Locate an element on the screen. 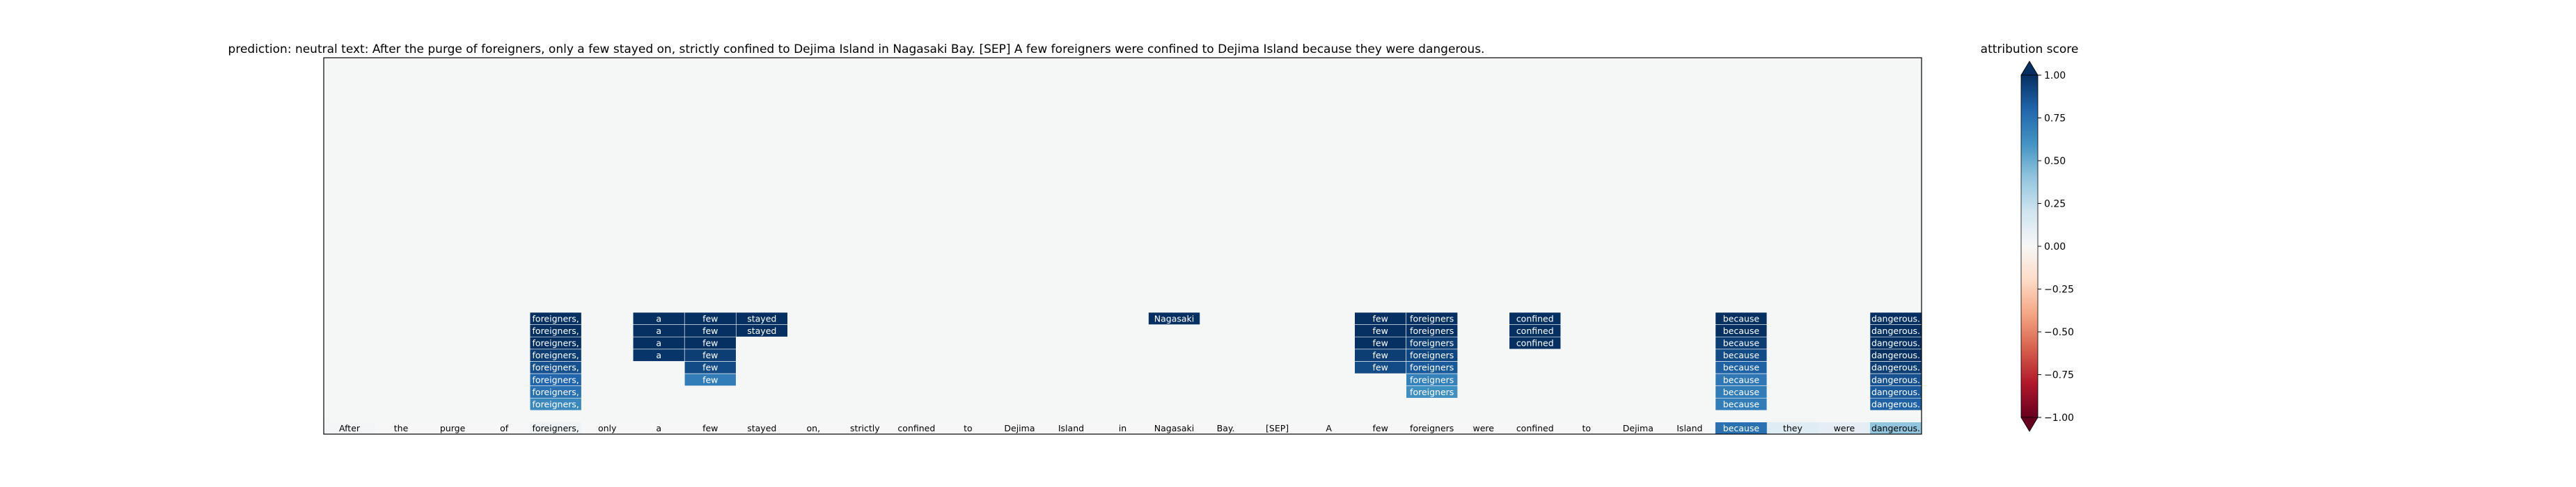  token-cell-on is located at coordinates (813, 428).